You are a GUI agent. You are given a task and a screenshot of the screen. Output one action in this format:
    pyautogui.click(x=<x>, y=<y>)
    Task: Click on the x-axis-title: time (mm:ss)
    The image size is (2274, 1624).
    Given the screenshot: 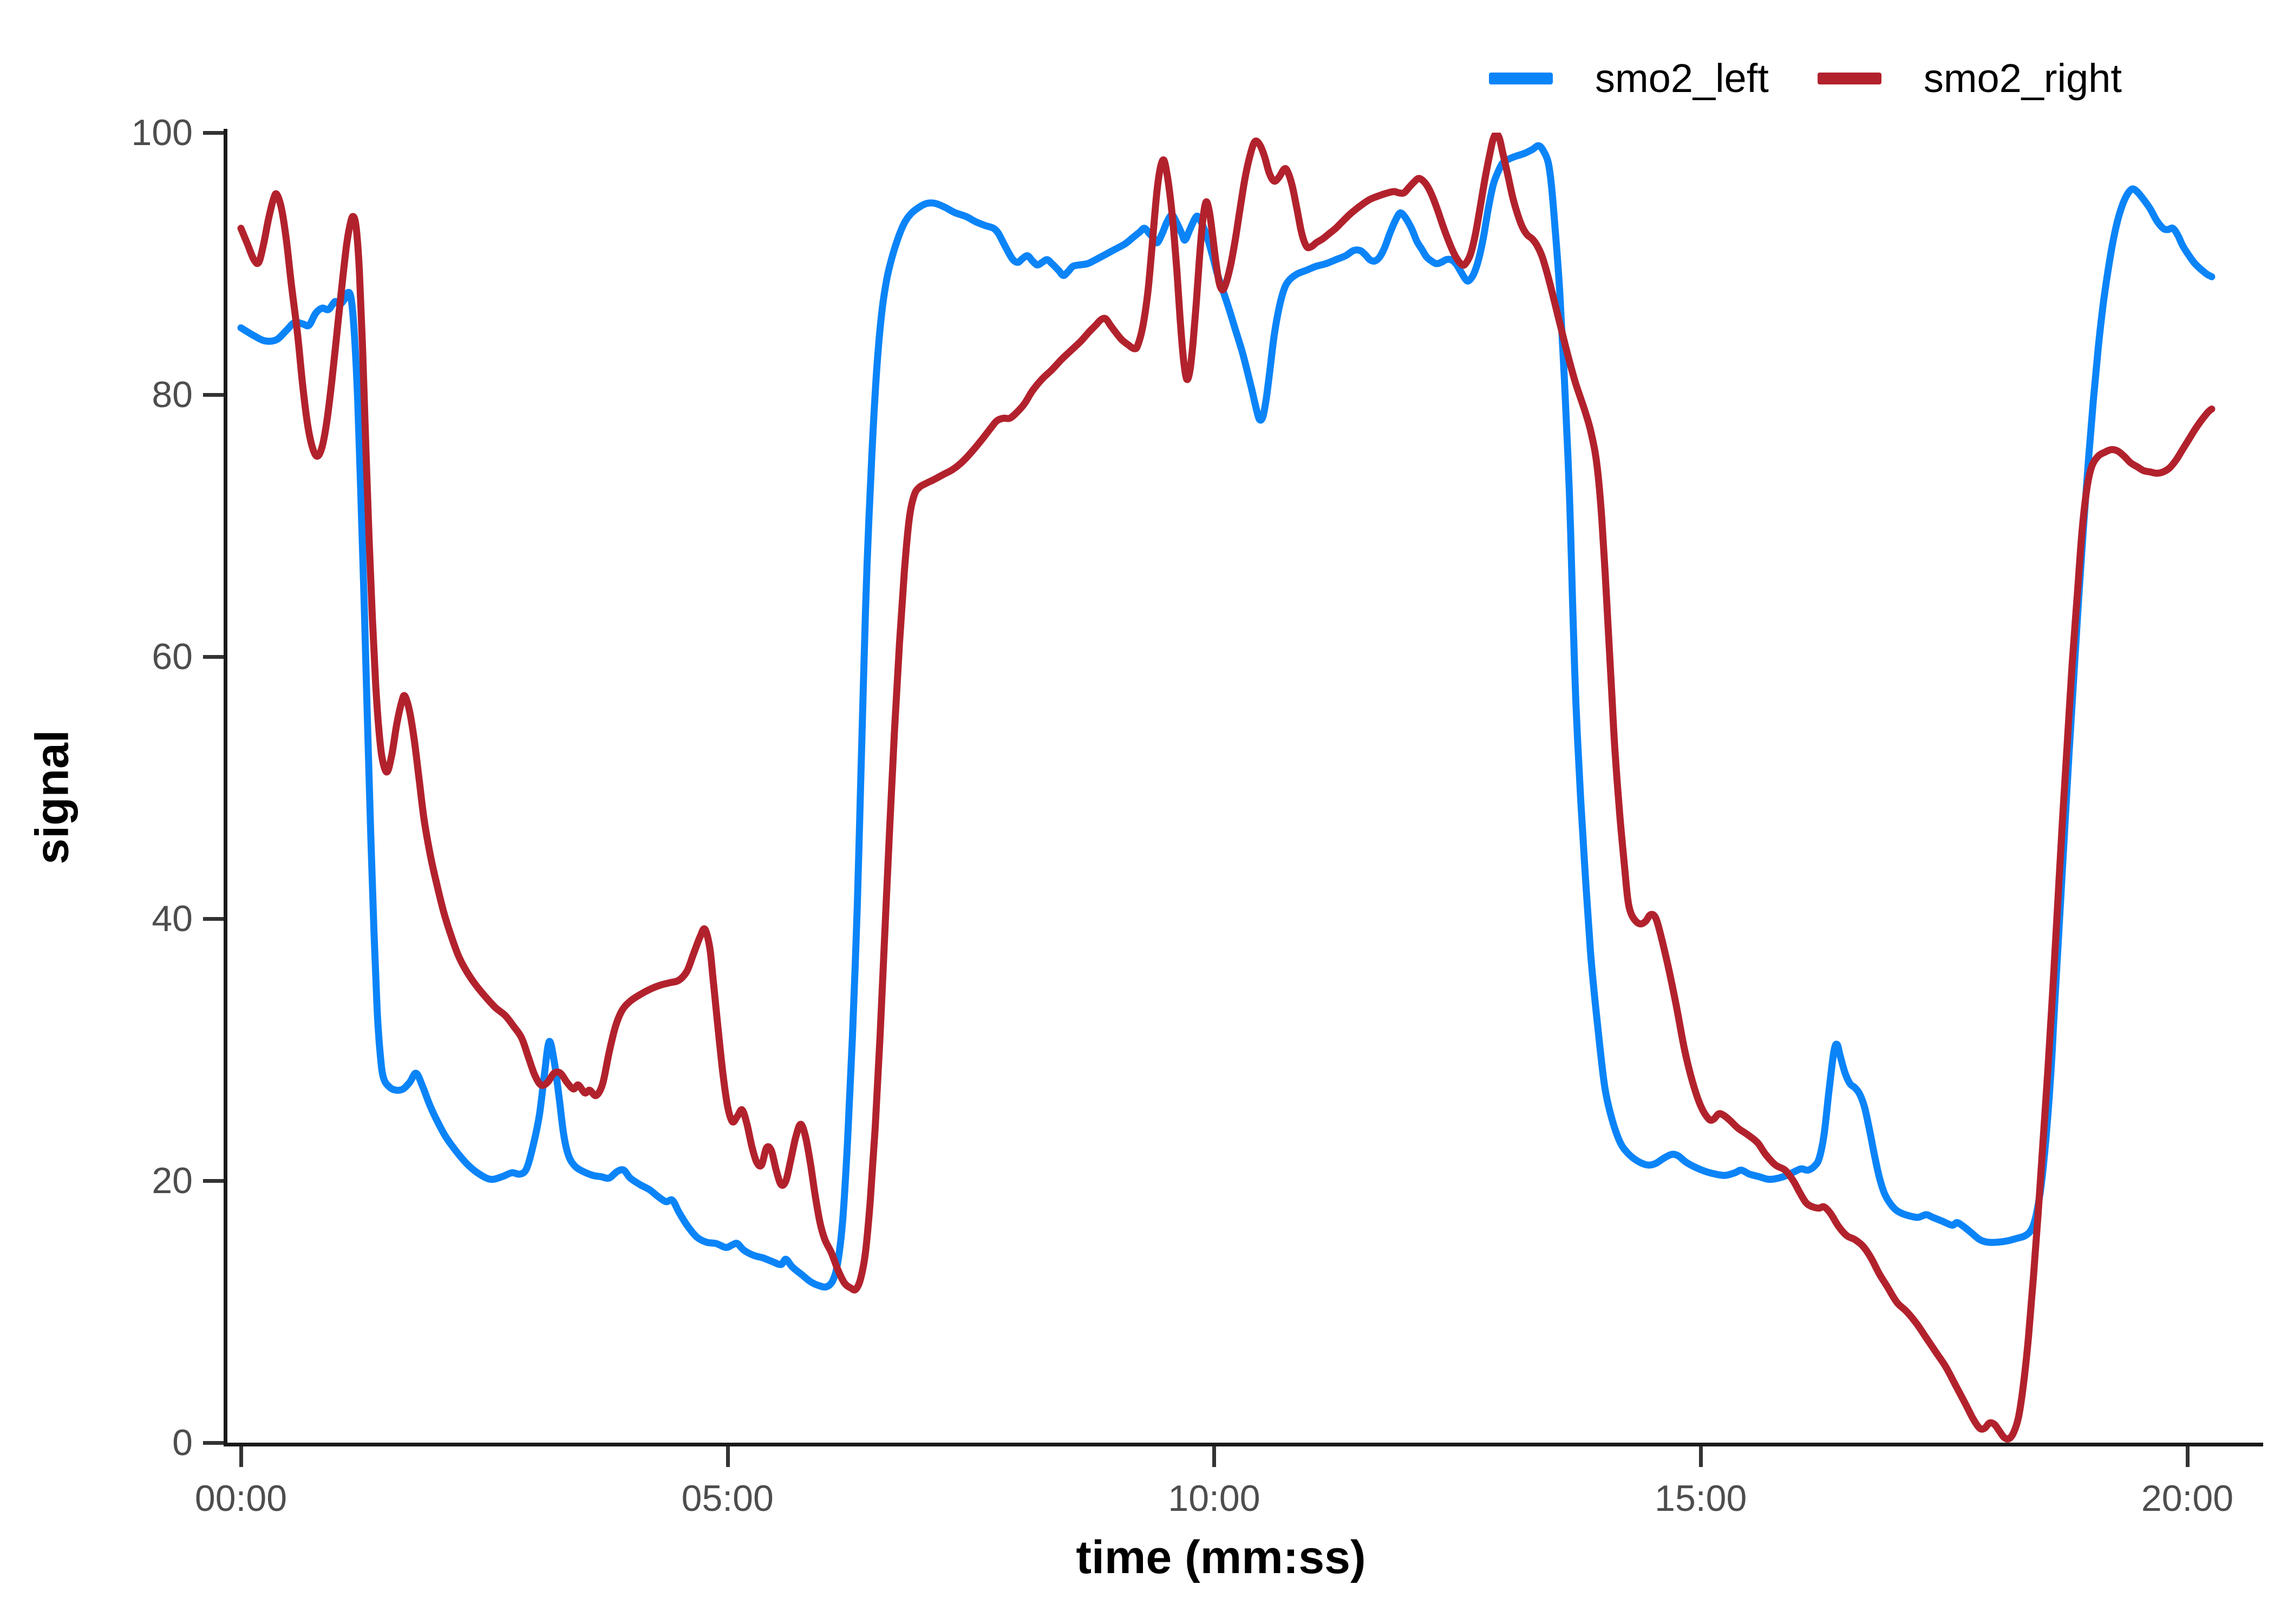 What is the action you would take?
    pyautogui.click(x=1221, y=1557)
    